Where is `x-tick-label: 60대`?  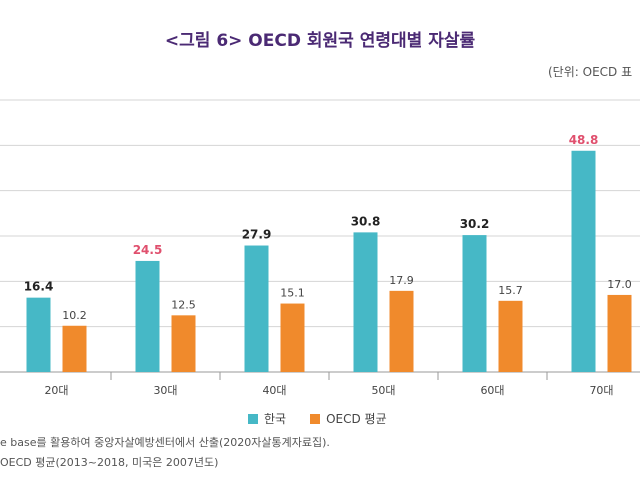
x-tick-label: 60대 is located at coordinates (492, 390).